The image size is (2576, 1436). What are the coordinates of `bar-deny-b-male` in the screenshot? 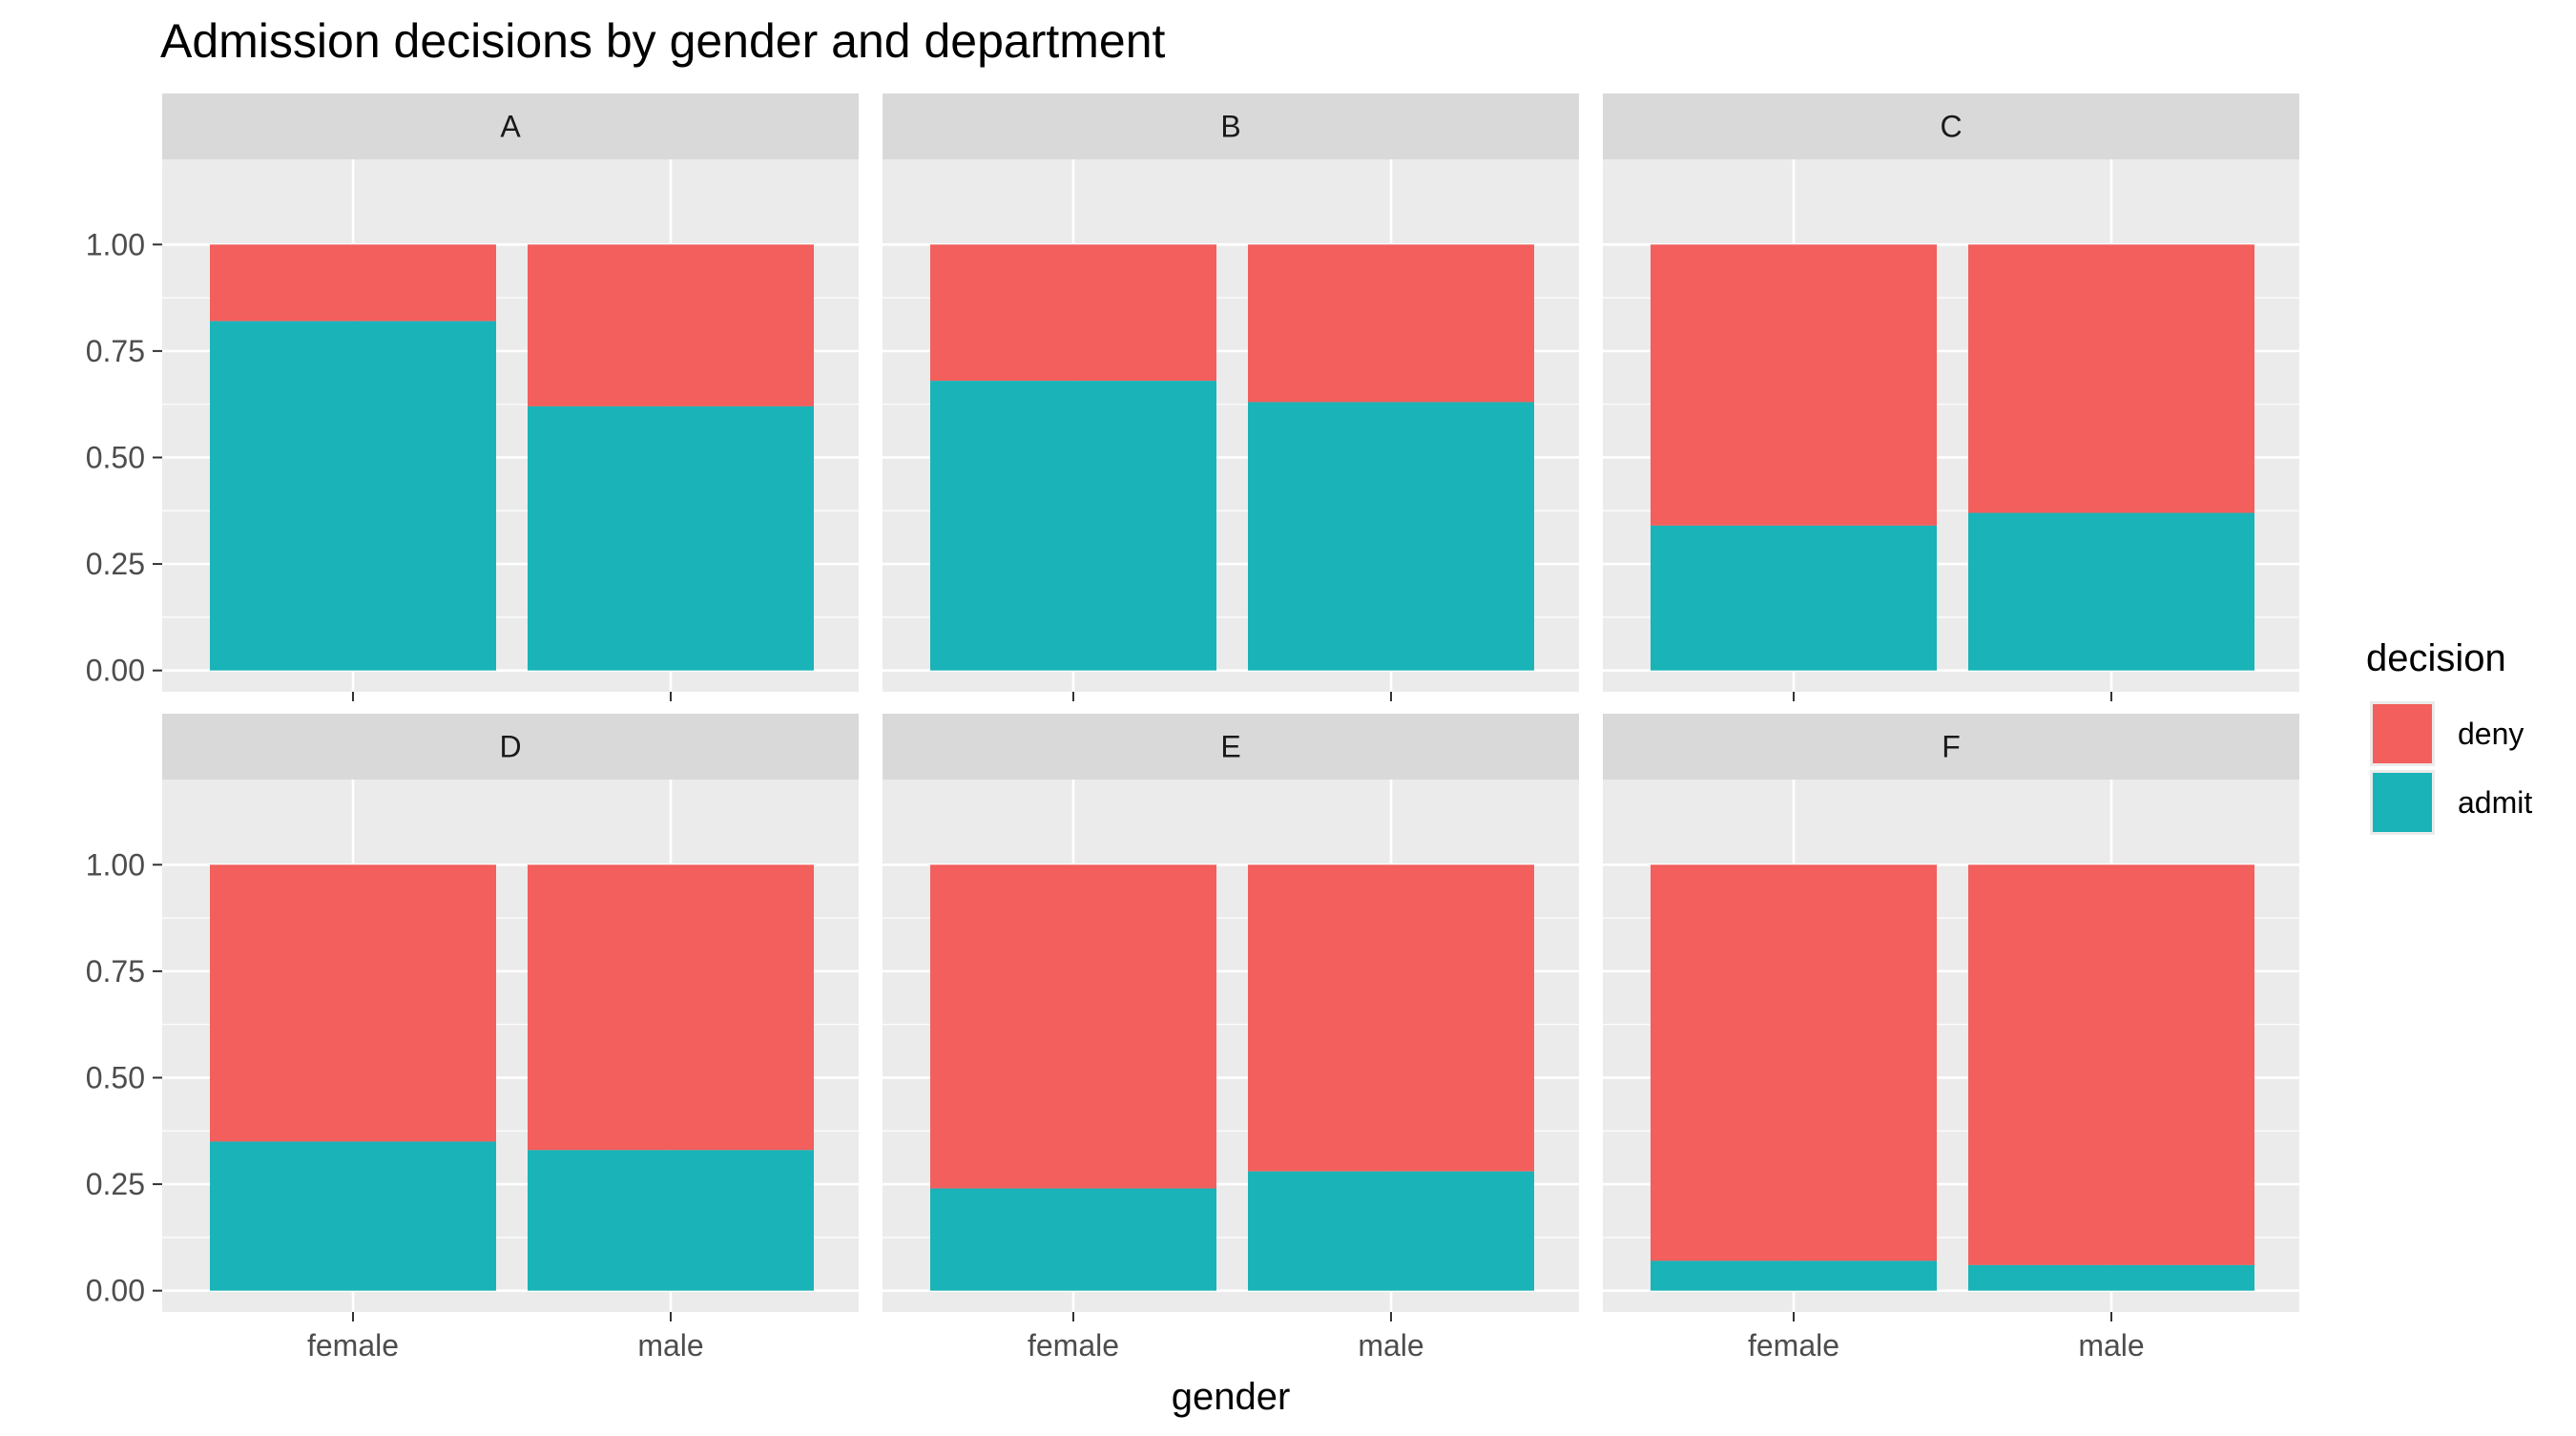 It's located at (1391, 323).